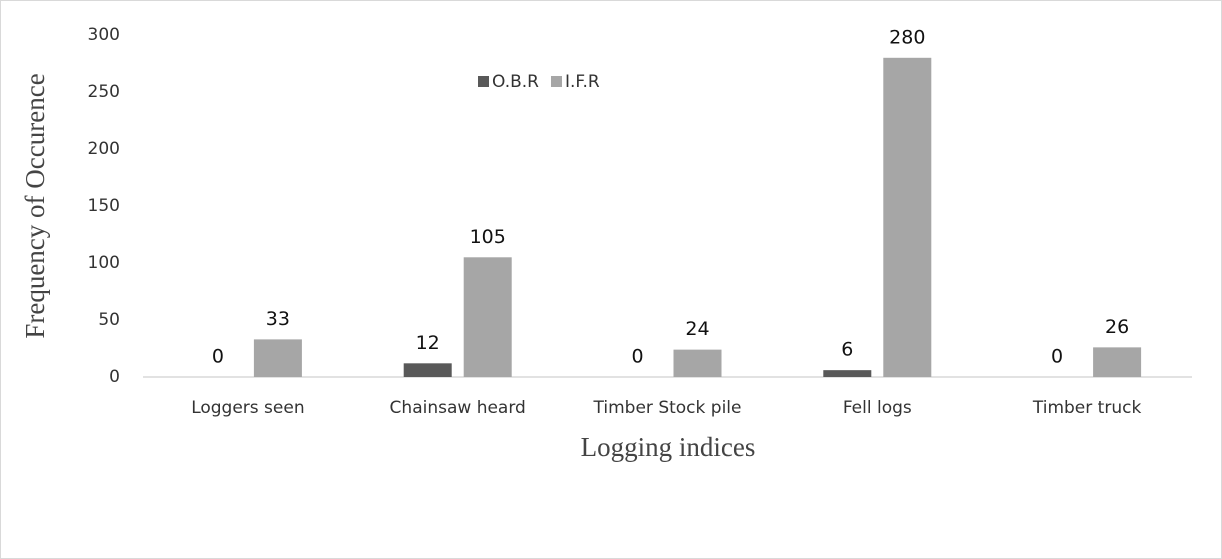 This screenshot has width=1222, height=559. Describe the element at coordinates (109, 320) in the screenshot. I see `y-tick-label: 50` at that location.